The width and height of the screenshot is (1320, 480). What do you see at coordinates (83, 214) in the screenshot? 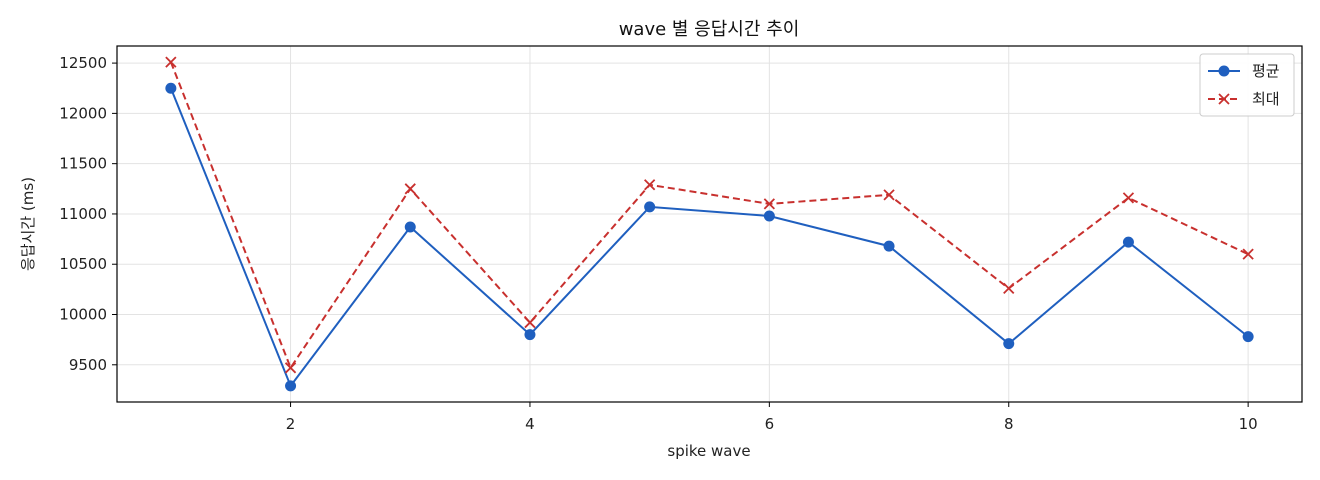
I see `y-tick-label: 11000` at bounding box center [83, 214].